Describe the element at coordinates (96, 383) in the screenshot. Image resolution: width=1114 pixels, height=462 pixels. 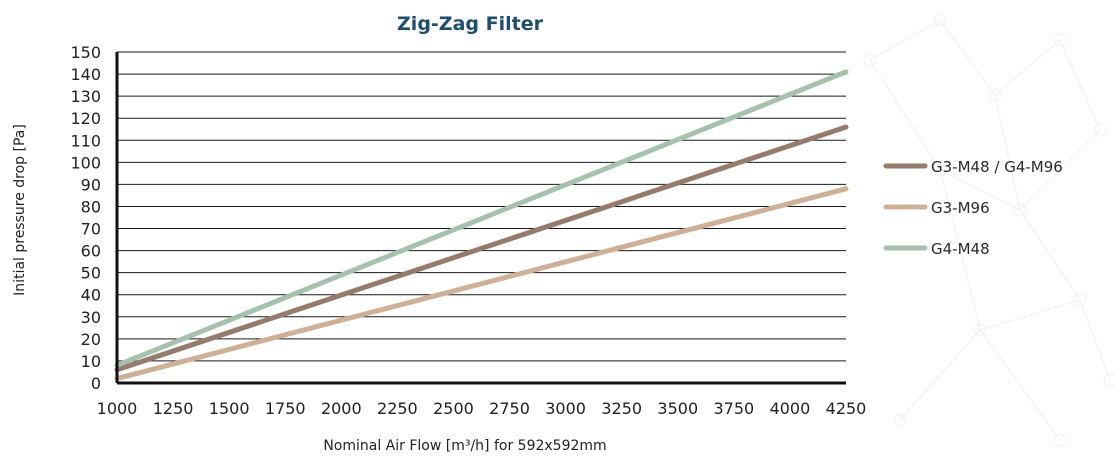
I see `y-tick-label: 0` at that location.